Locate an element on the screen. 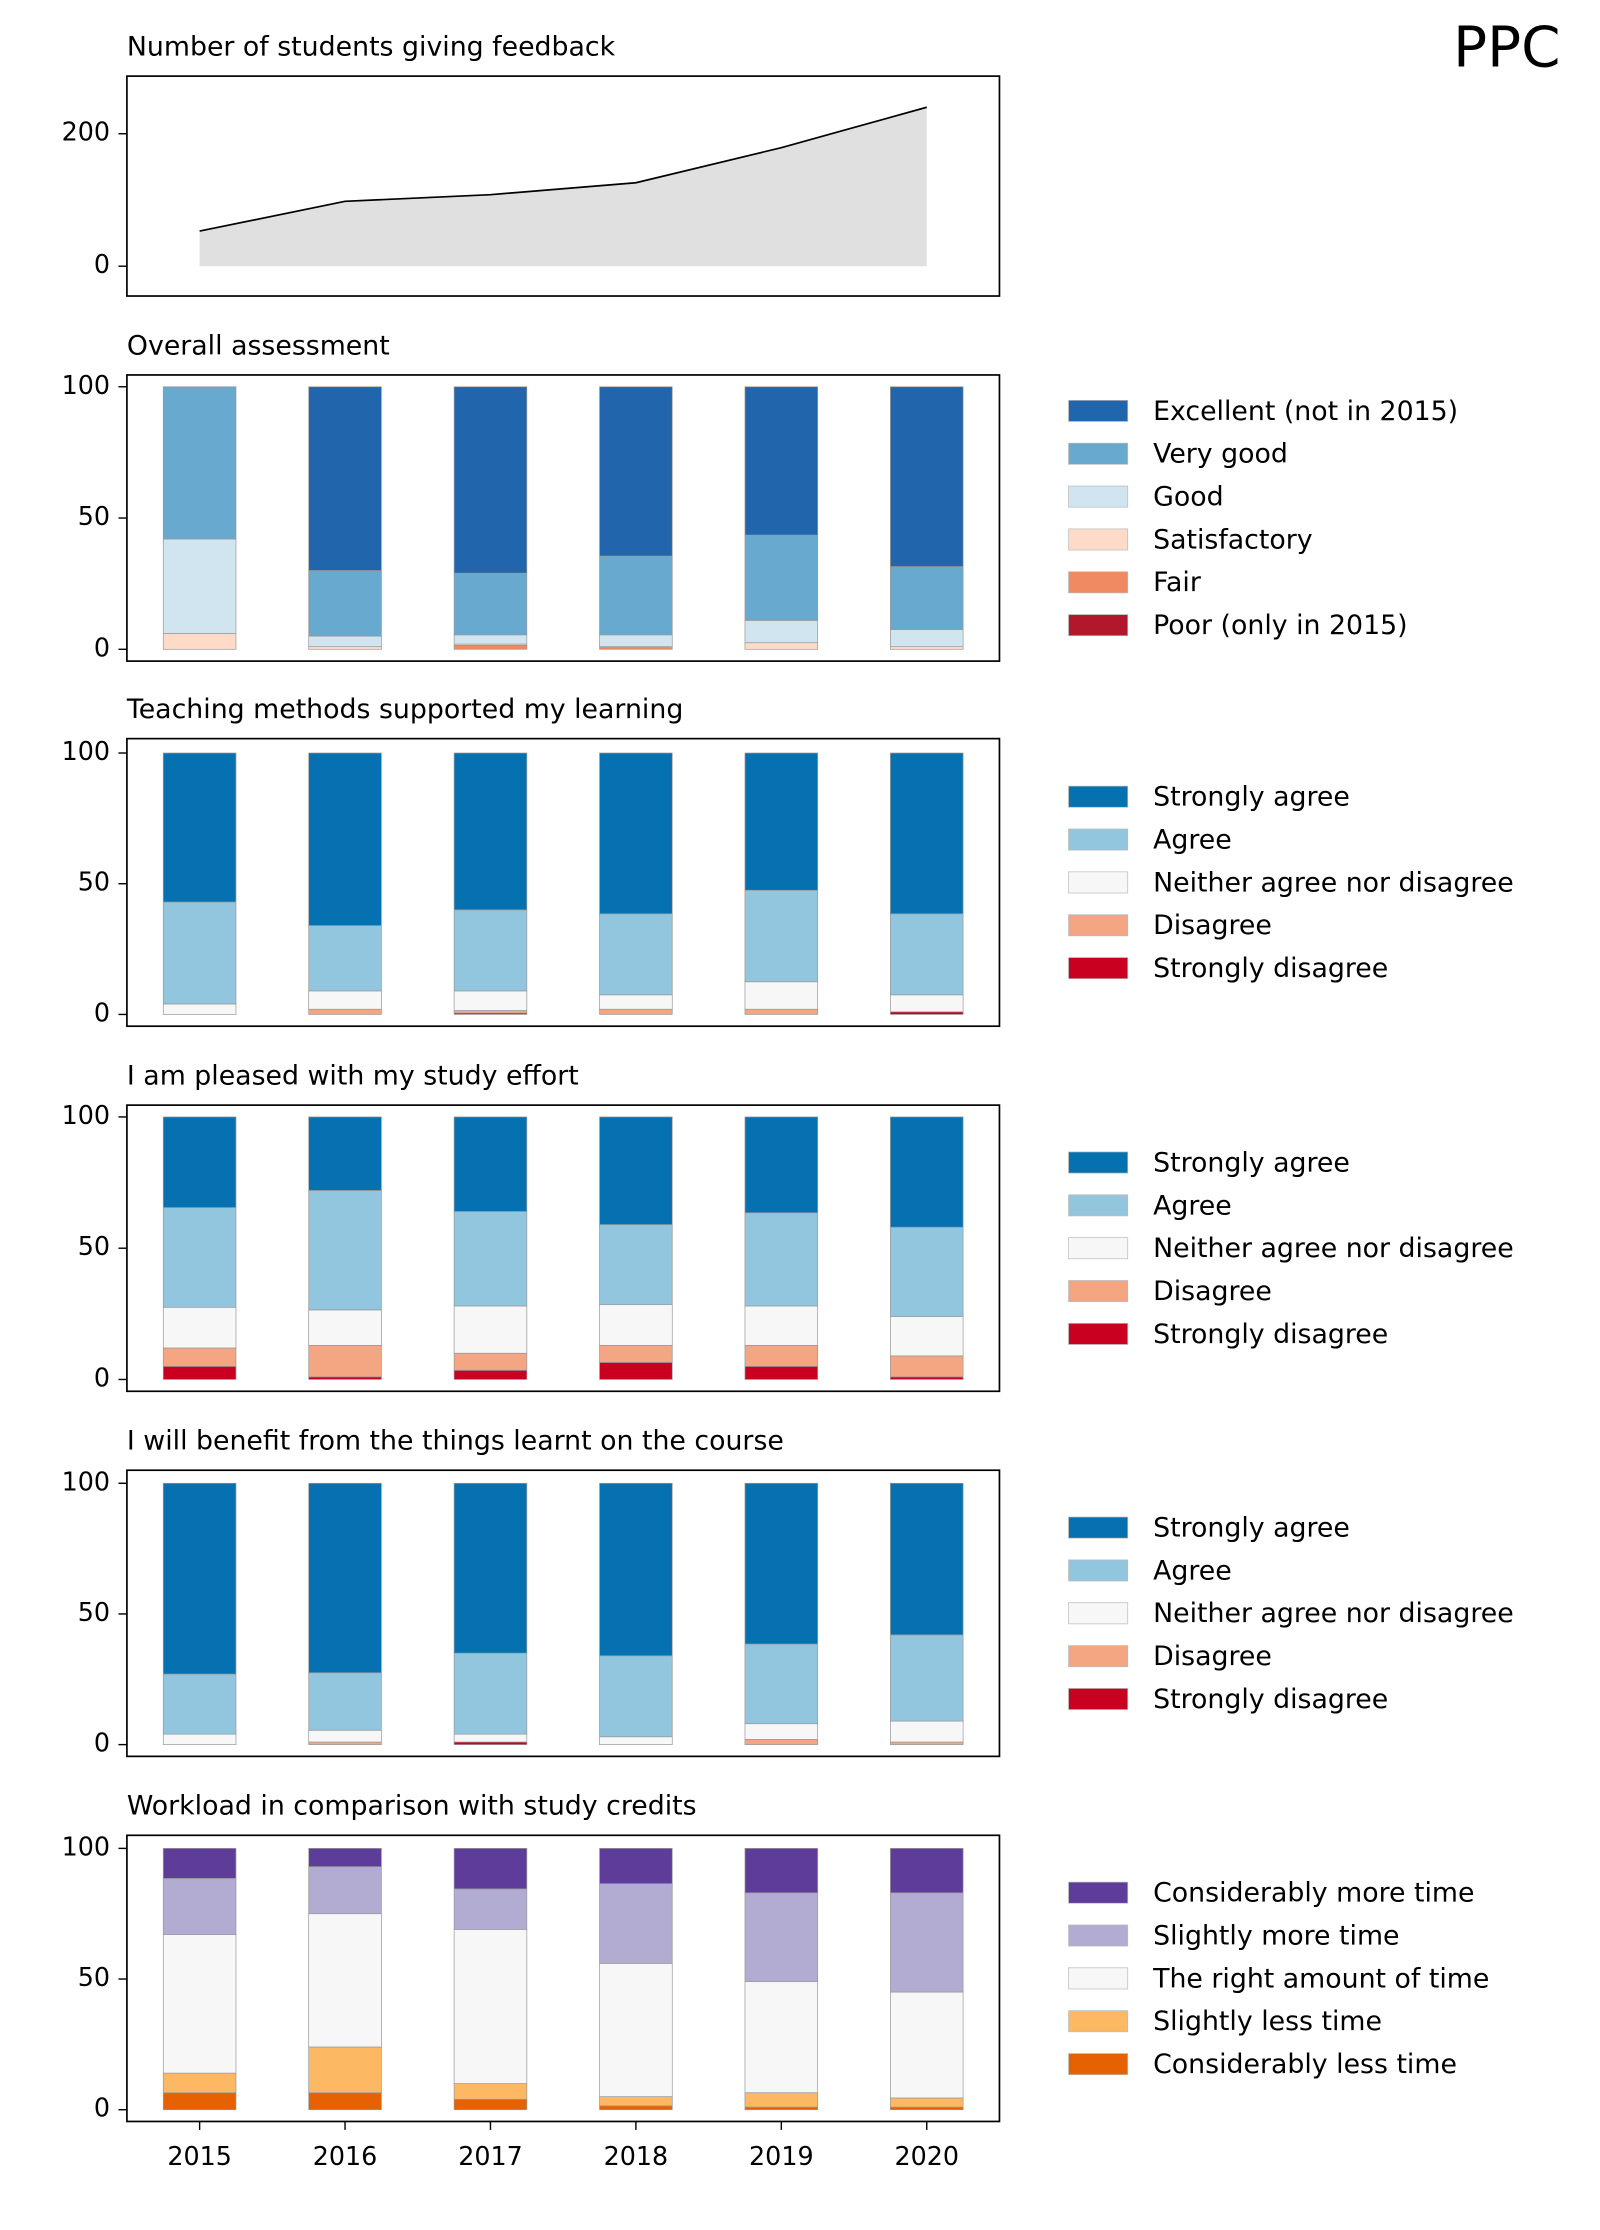  legend-label: Satisfactory is located at coordinates (1233, 539).